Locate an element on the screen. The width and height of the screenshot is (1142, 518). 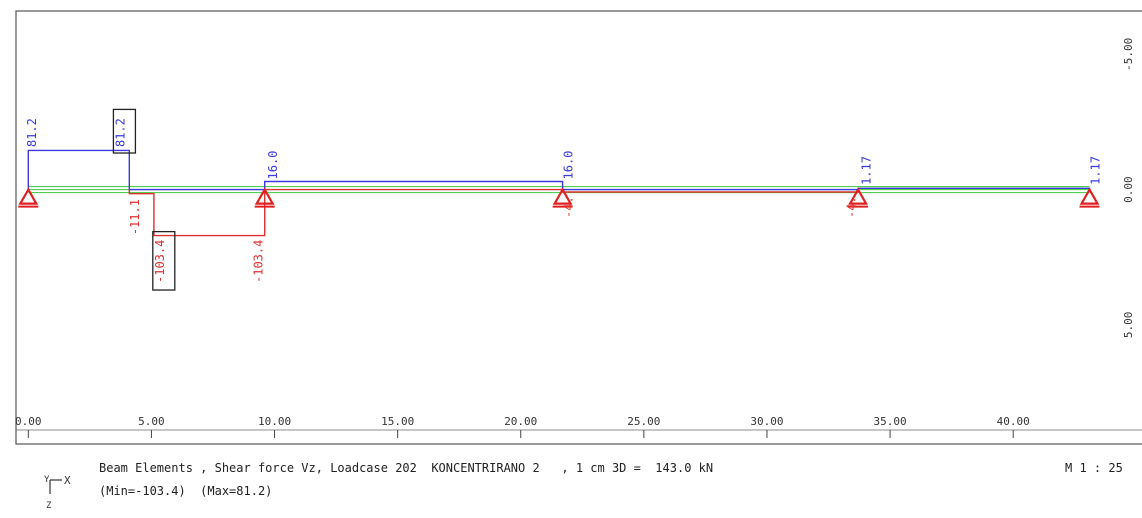
axis-z-label: Z is located at coordinates (49, 506).